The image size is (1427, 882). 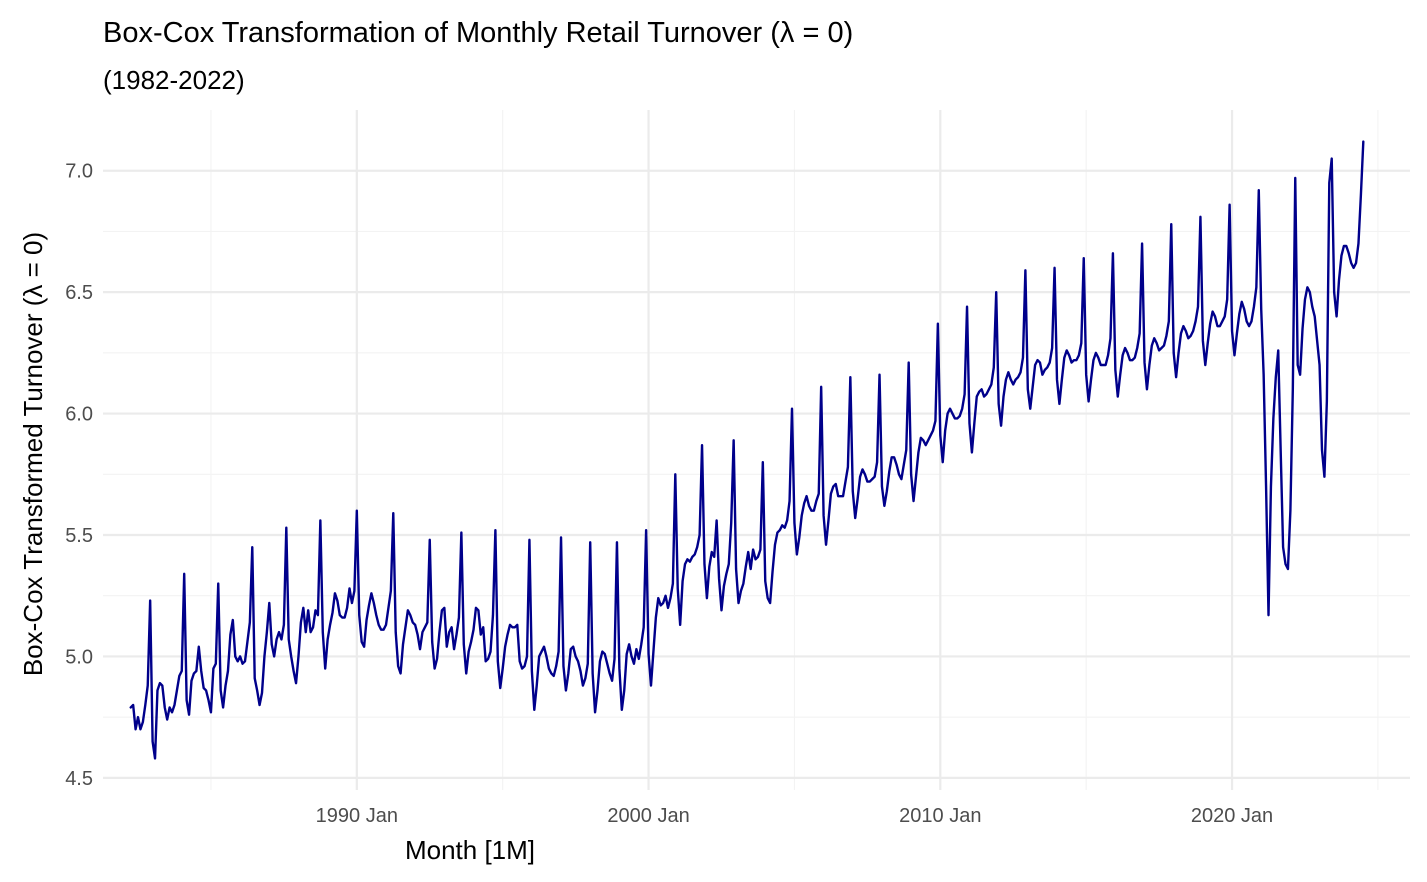 What do you see at coordinates (648, 816) in the screenshot?
I see `x-tick-label: 2000 Jan` at bounding box center [648, 816].